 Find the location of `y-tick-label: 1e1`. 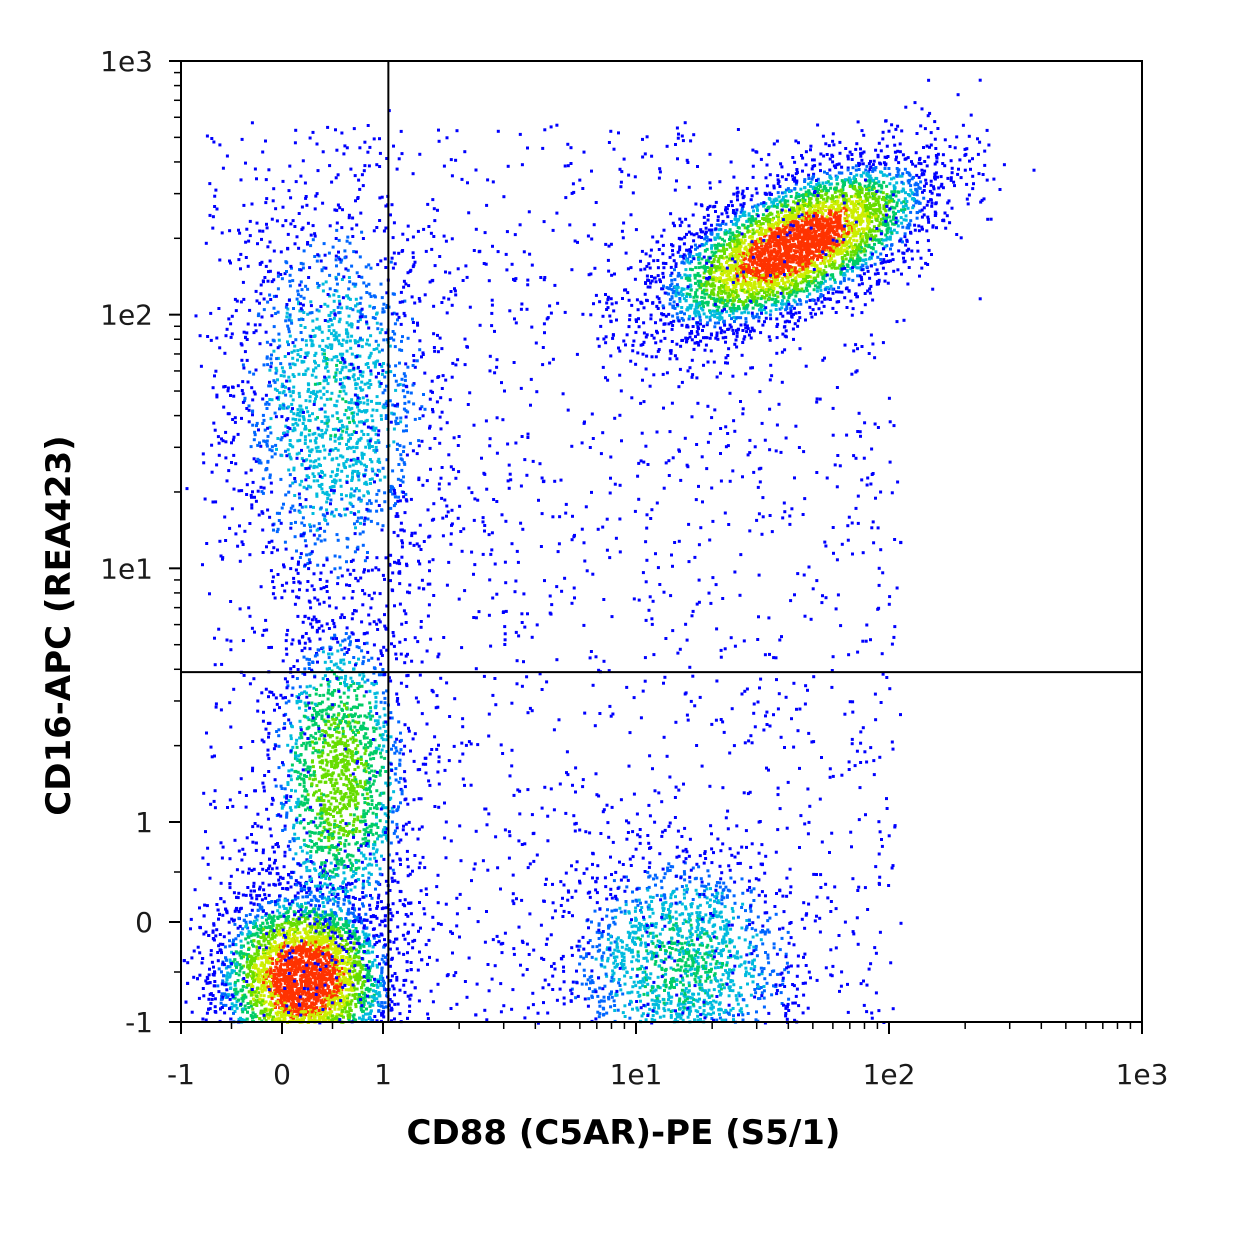

y-tick-label: 1e1 is located at coordinates (126, 568).